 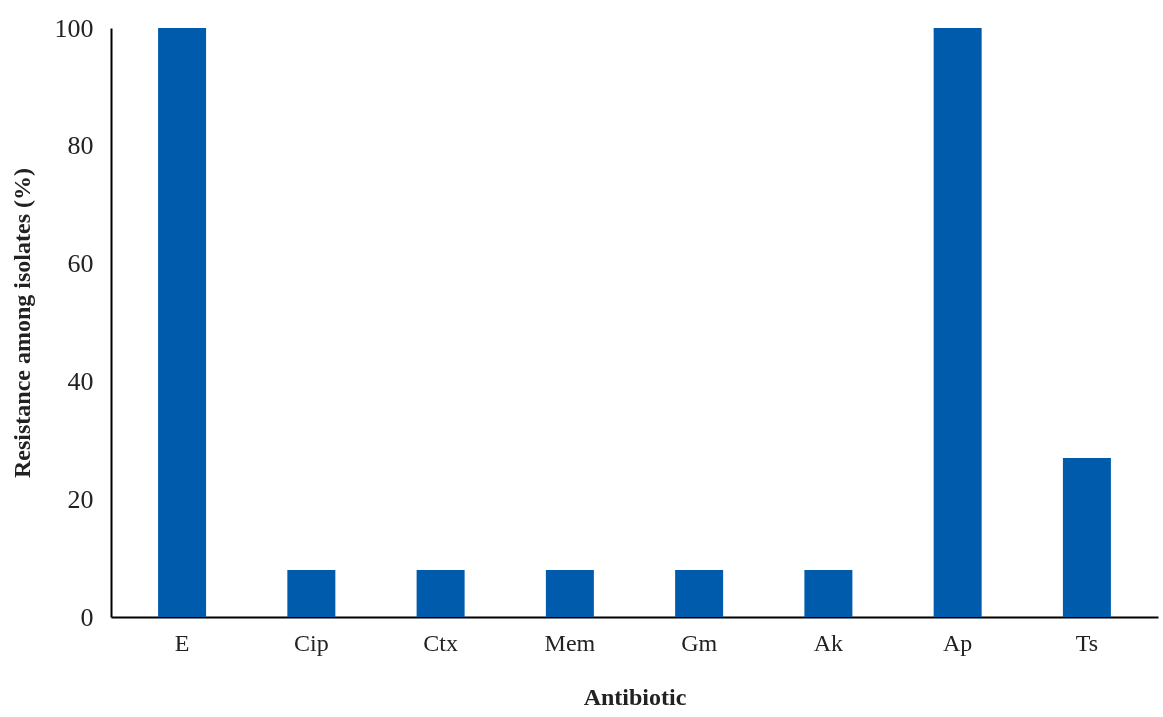 What do you see at coordinates (80, 264) in the screenshot?
I see `y-tick-label: 60` at bounding box center [80, 264].